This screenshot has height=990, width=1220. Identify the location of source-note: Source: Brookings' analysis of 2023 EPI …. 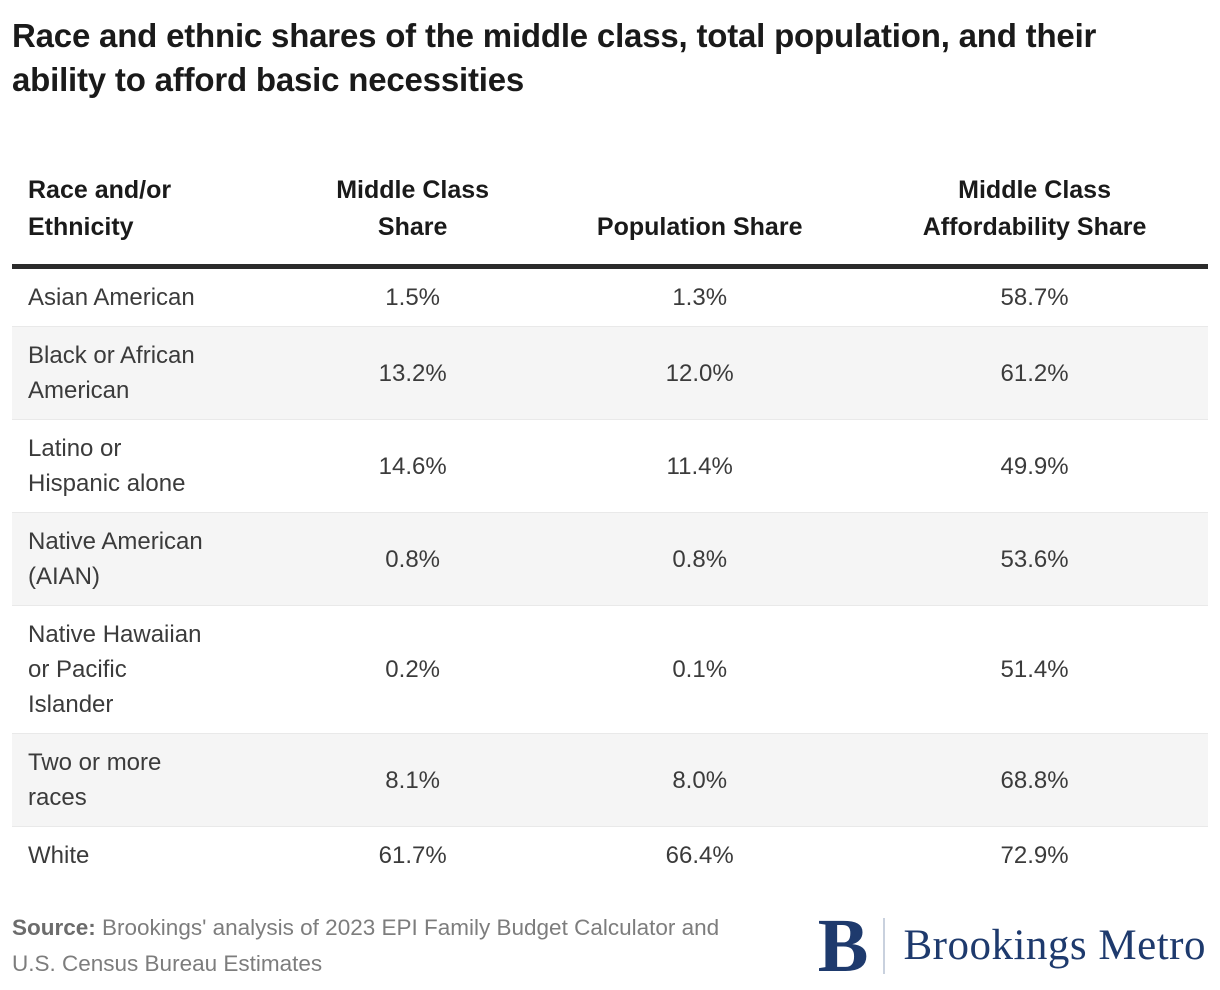
(372, 946).